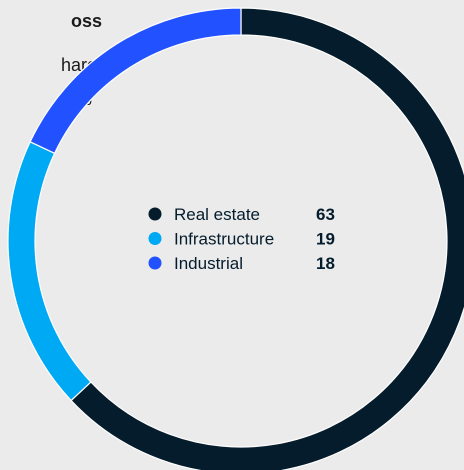 The height and width of the screenshot is (470, 464). Describe the element at coordinates (325, 239) in the screenshot. I see `legend-value-infrastructure: 19` at that location.